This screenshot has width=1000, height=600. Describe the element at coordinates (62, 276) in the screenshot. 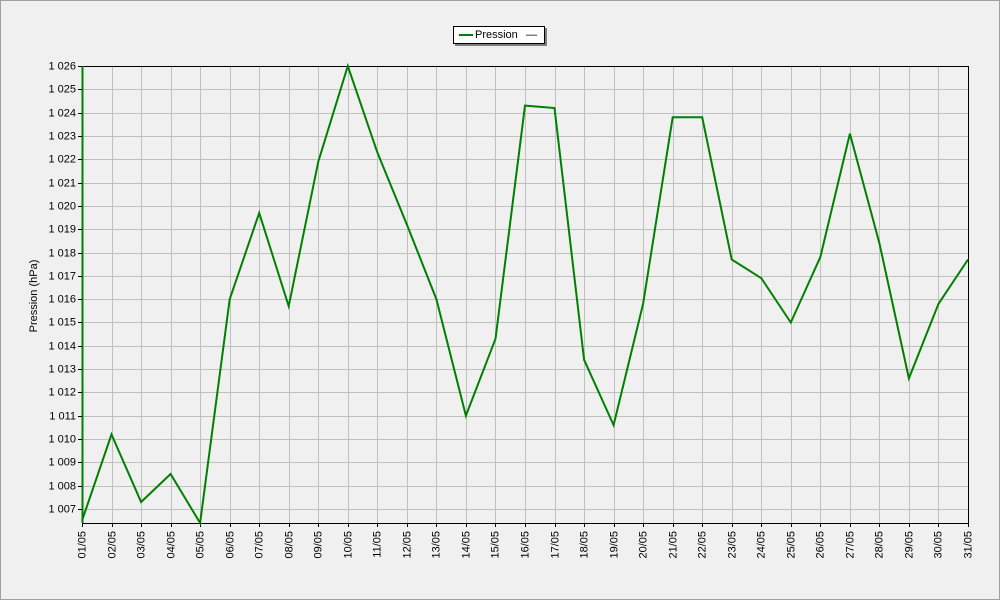

I see `y-tick-label: 1 017` at that location.